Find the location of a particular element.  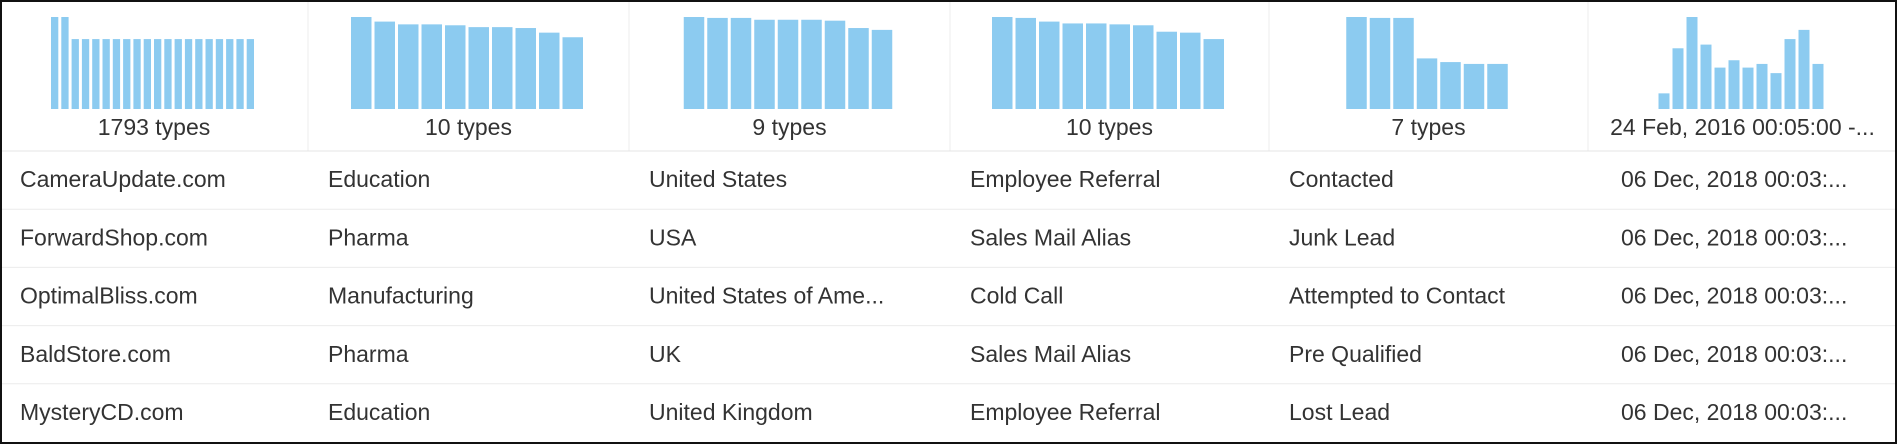

cell-text: Pre Qualified is located at coordinates (1355, 354).